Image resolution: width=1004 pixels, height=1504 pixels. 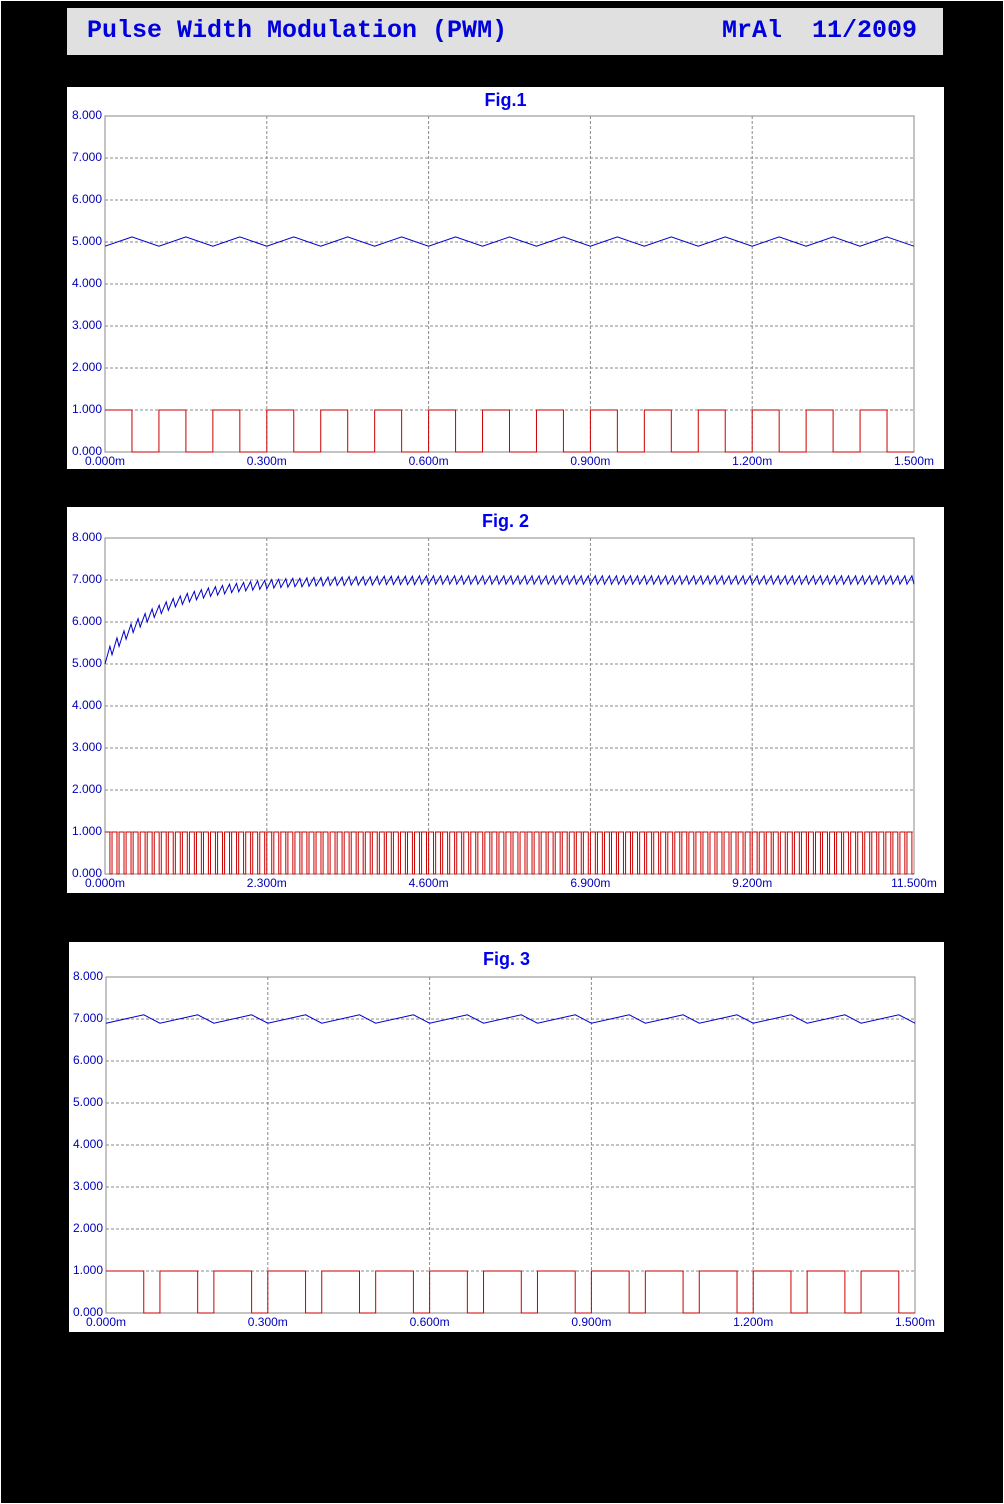 What do you see at coordinates (752, 883) in the screenshot?
I see `x-tick-label: 9.200m` at bounding box center [752, 883].